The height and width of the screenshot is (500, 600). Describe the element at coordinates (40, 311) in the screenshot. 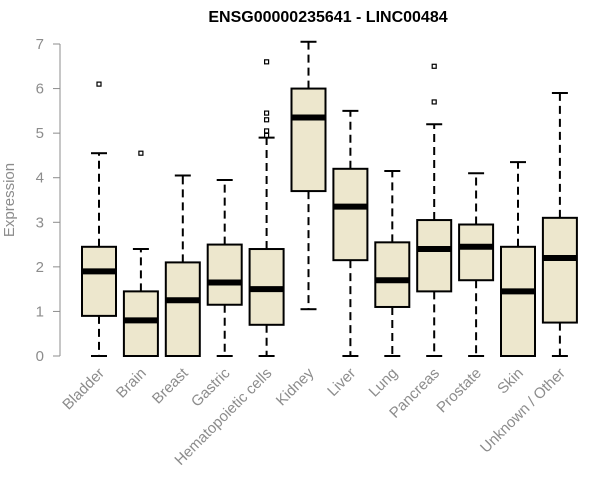

I see `y-tick-label: 1` at that location.